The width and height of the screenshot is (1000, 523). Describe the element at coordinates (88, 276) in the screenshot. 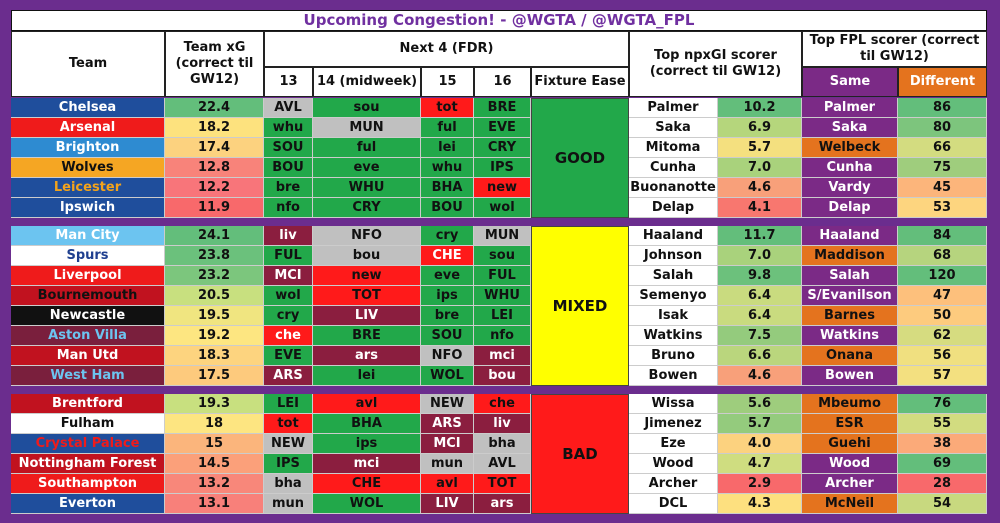

I see `team-name: Liverpool` at that location.